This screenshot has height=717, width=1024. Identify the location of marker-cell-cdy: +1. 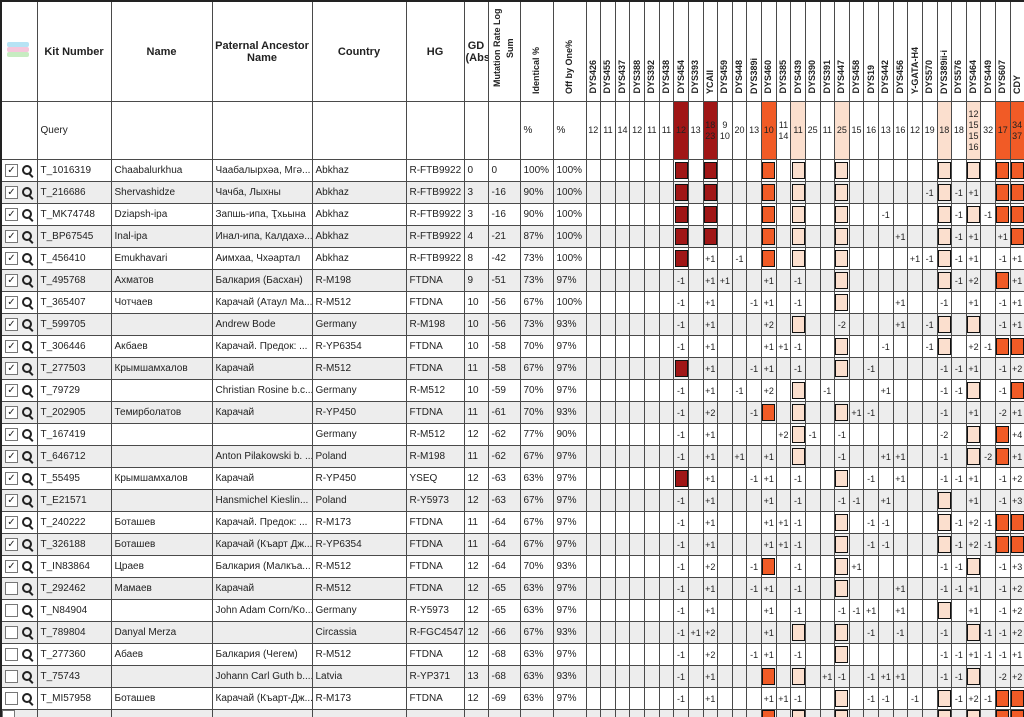
(1016, 280).